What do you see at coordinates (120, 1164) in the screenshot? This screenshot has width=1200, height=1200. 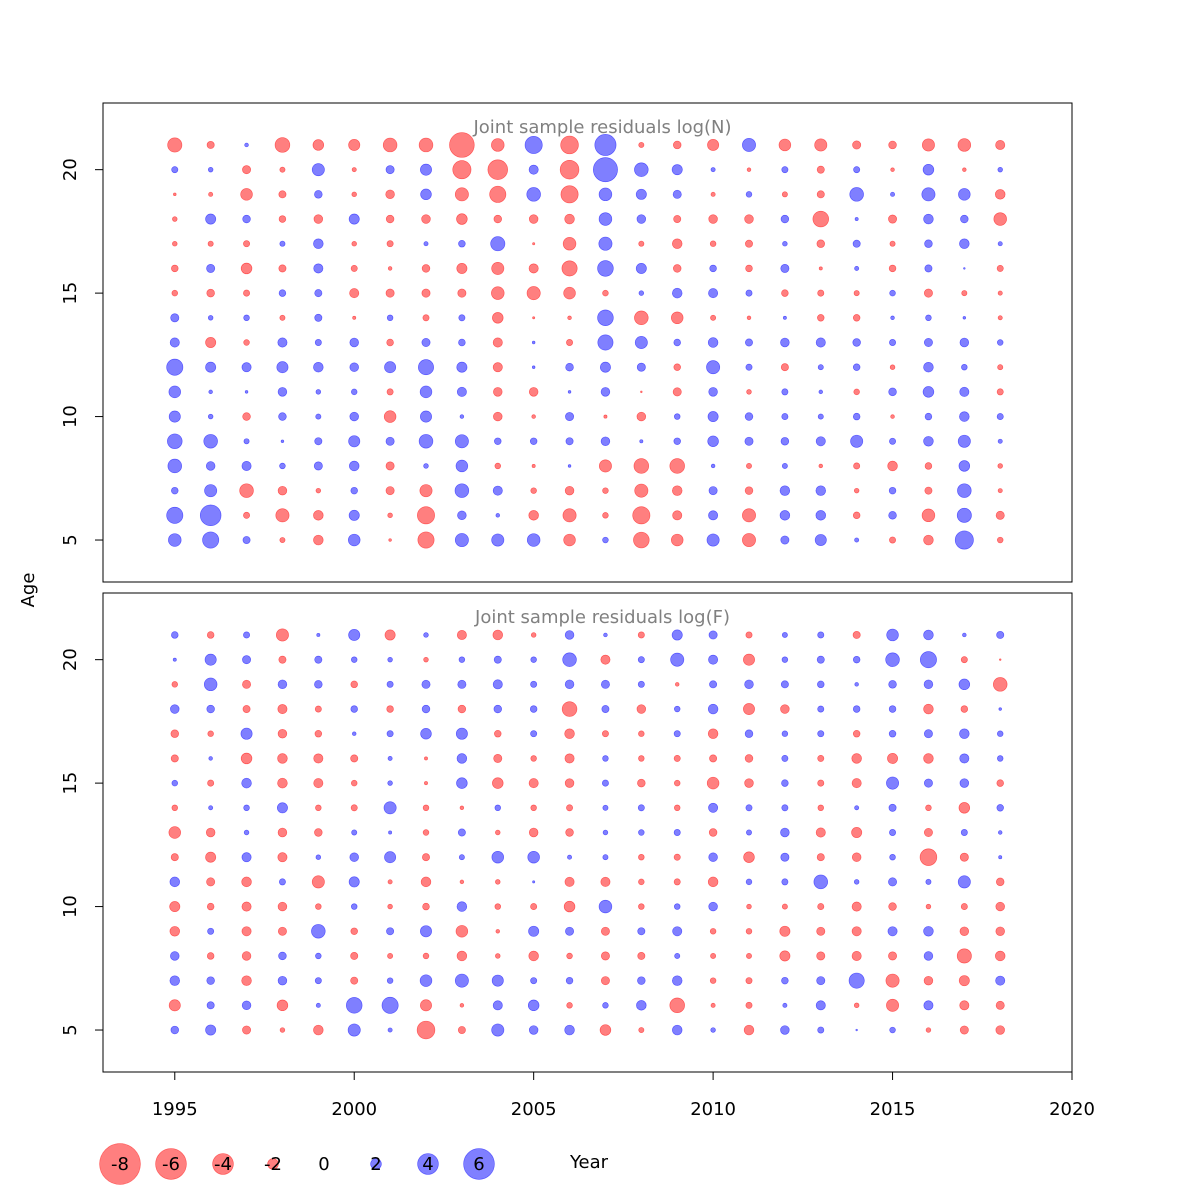 I see `legend-label: -8` at bounding box center [120, 1164].